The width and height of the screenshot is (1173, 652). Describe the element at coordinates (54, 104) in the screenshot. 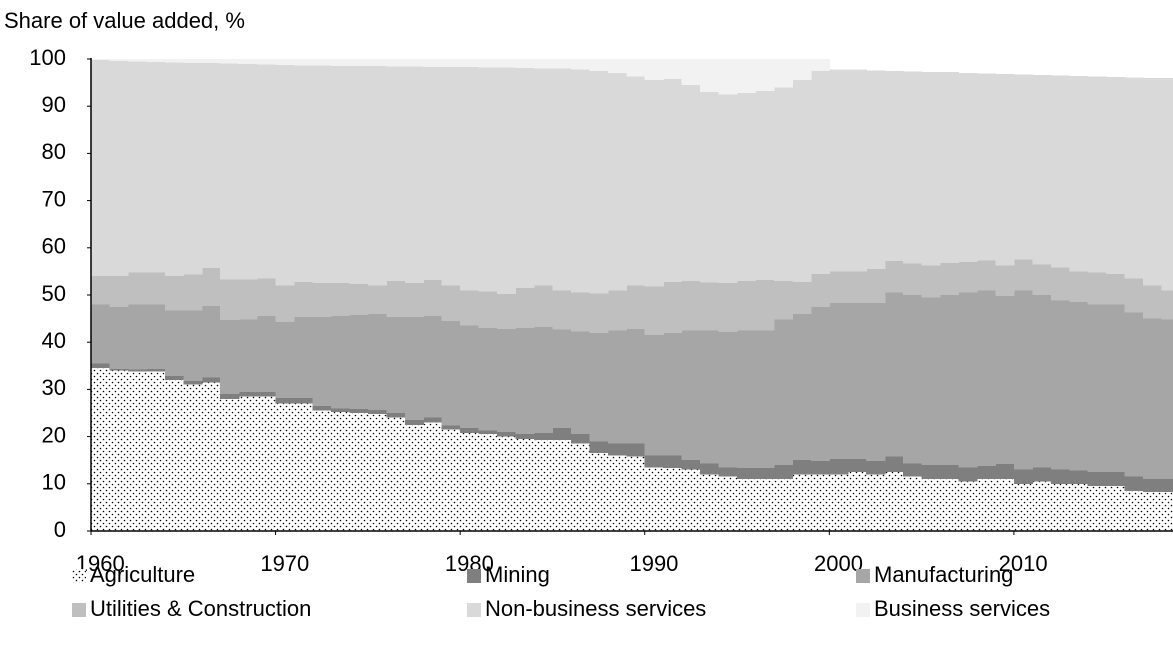

I see `y-tick-label: 90` at that location.